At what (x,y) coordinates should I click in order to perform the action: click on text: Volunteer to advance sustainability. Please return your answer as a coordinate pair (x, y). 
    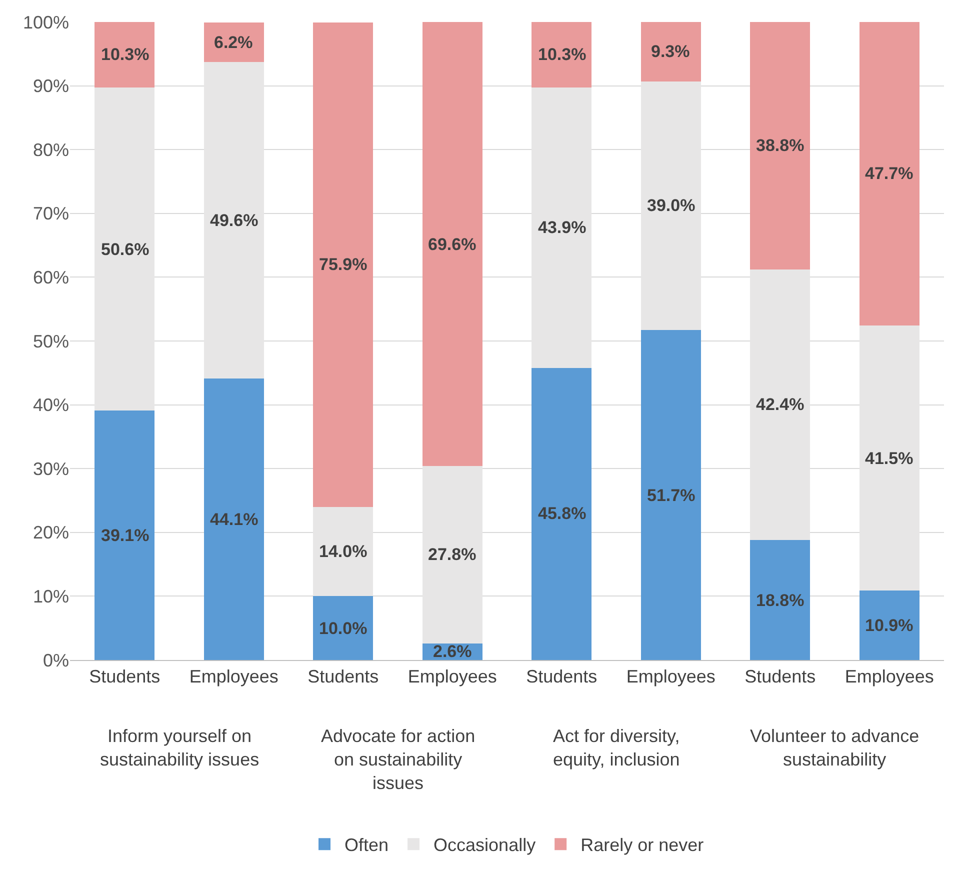
    Looking at the image, I should click on (835, 748).